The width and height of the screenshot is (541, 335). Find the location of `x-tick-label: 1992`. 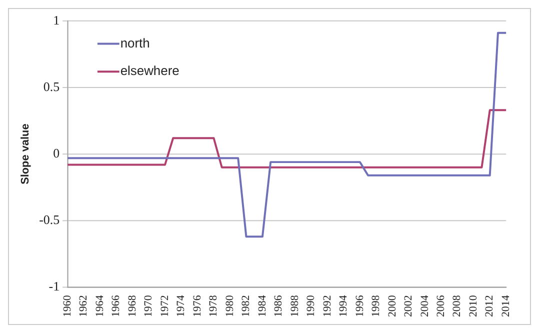

x-tick-label: 1992 is located at coordinates (327, 306).